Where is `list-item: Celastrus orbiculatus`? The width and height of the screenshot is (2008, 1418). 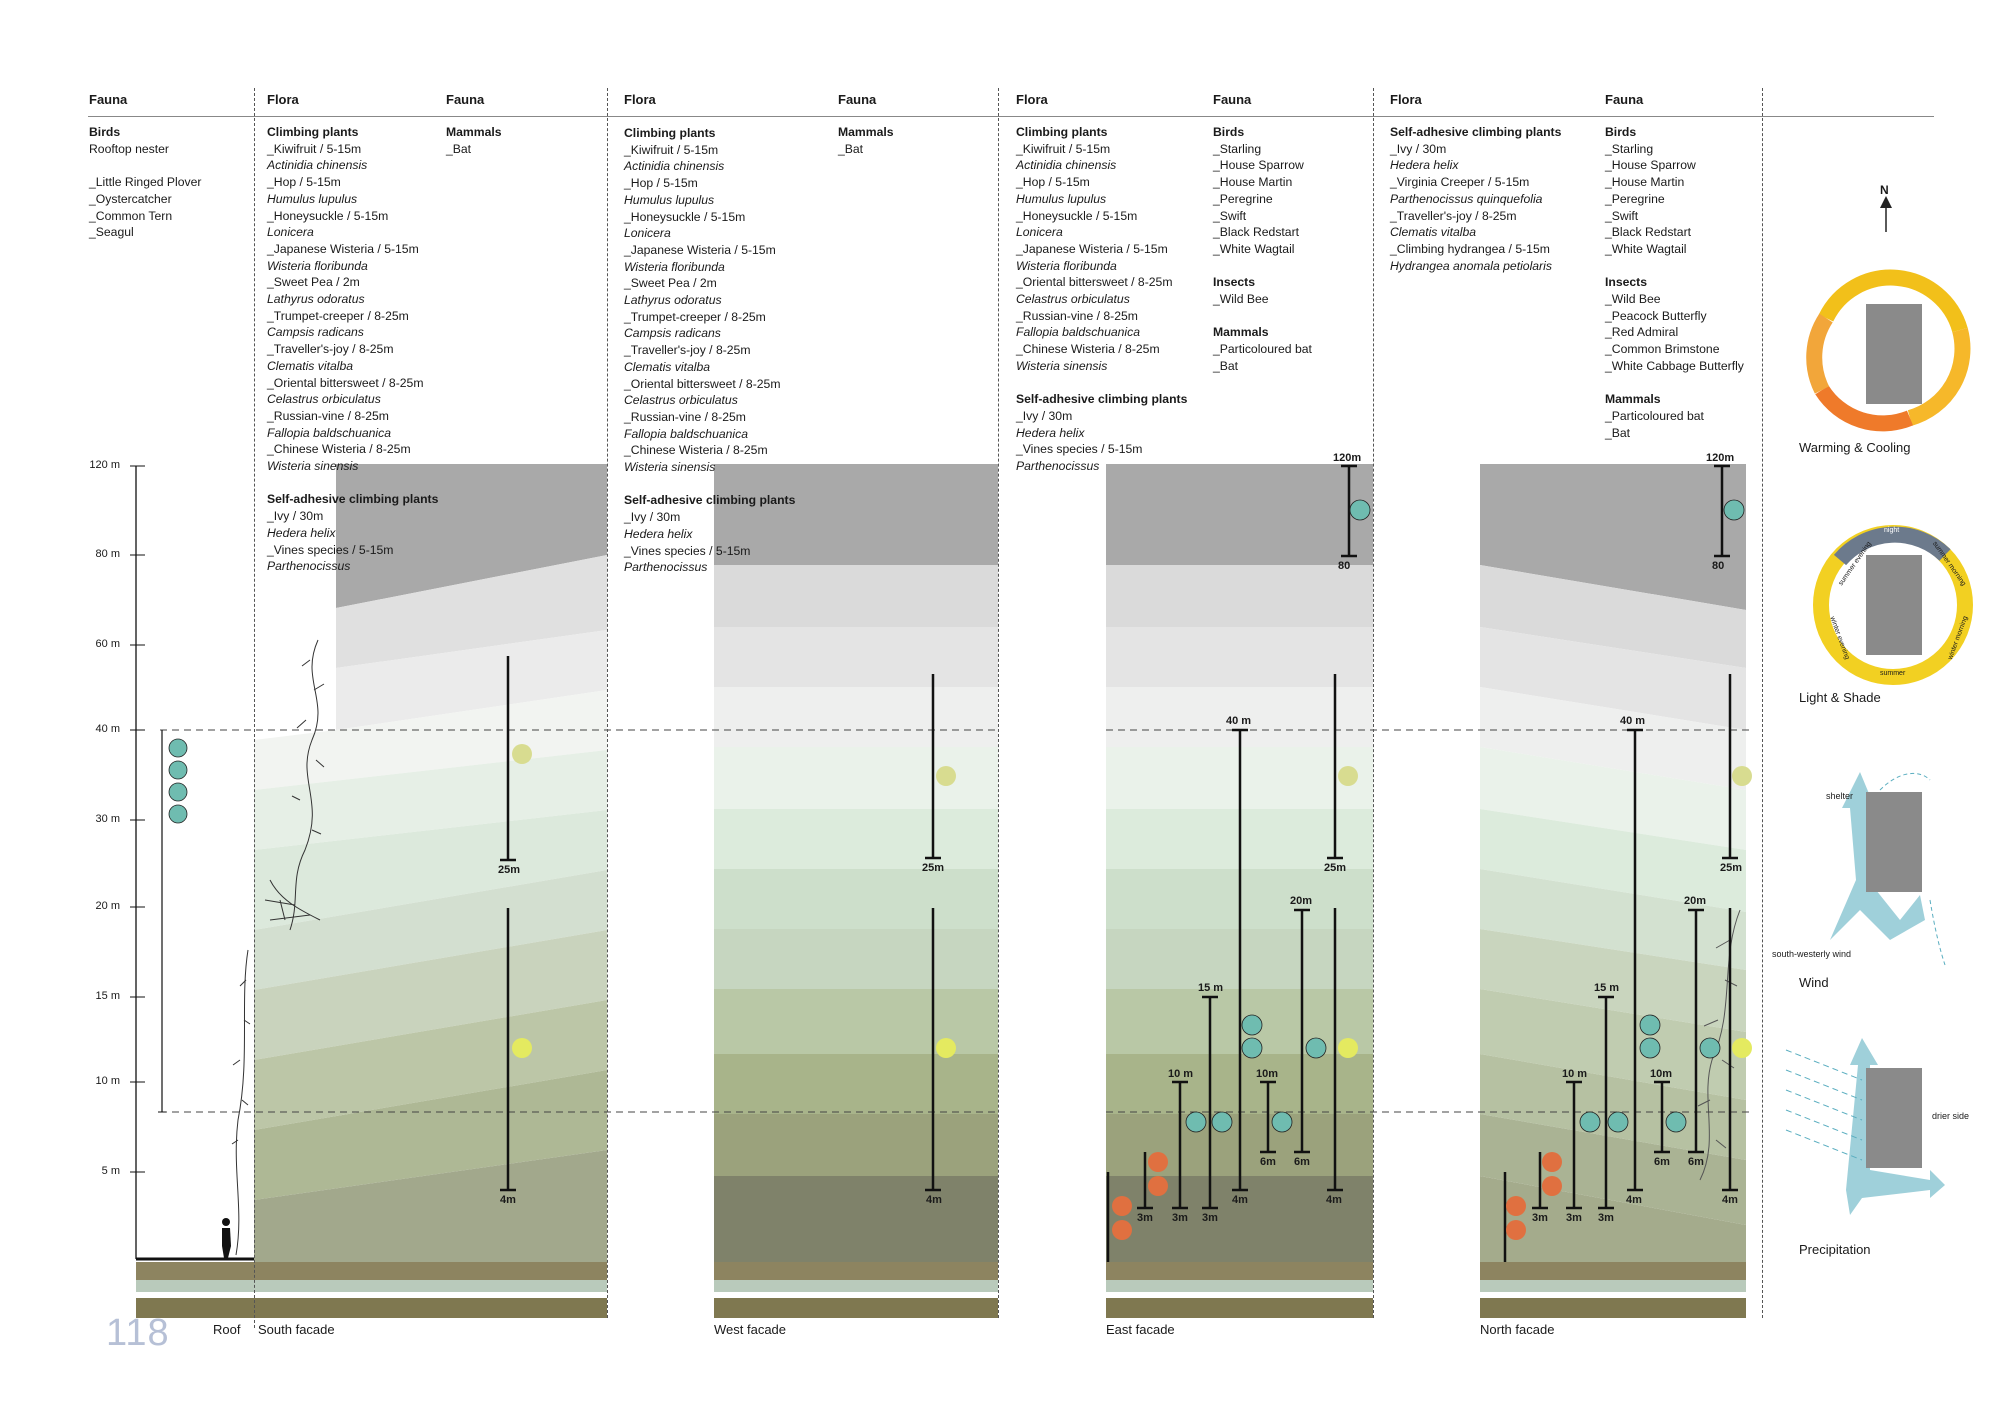
list-item: Celastrus orbiculatus is located at coordinates (324, 399).